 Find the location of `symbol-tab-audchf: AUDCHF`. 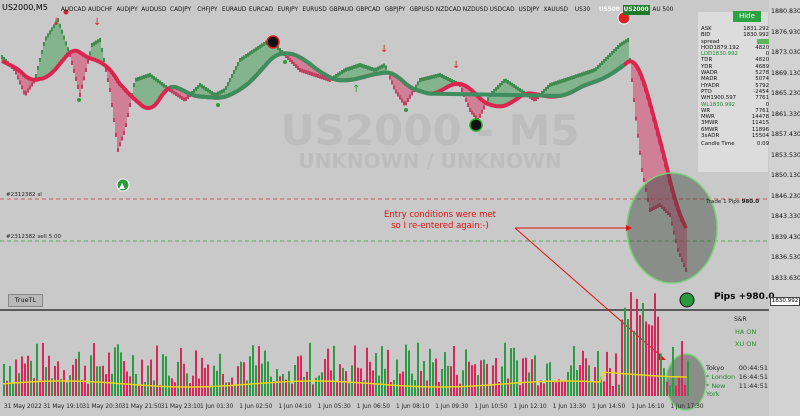

symbol-tab-audchf: AUDCHF is located at coordinates (100, 10).